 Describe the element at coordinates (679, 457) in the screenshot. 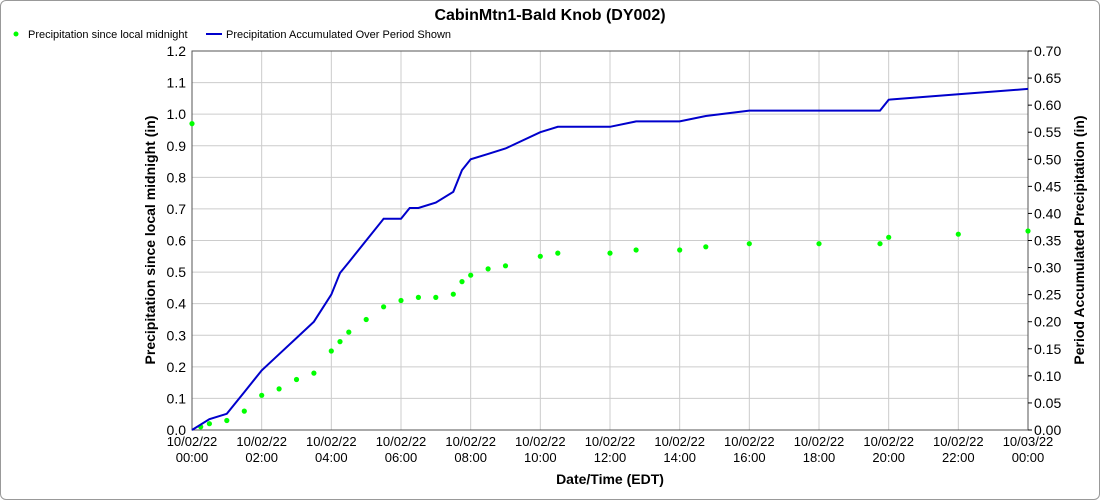

I see `x-tick-time: 14:00` at that location.